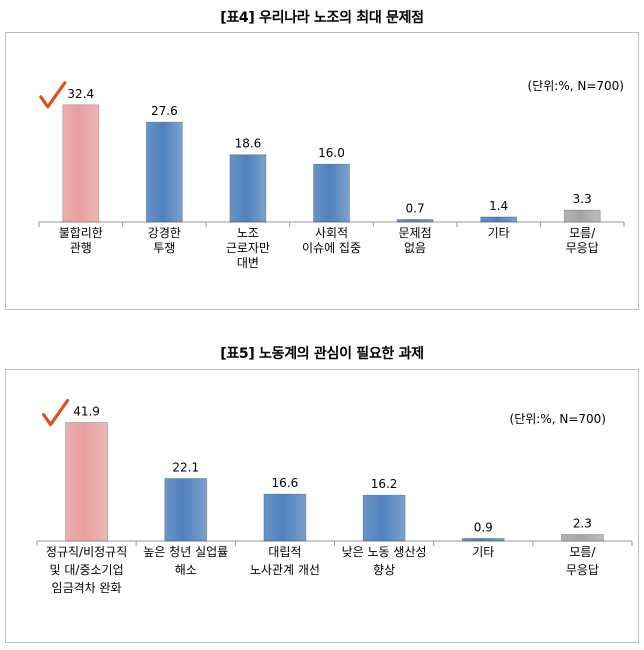 Image resolution: width=644 pixels, height=650 pixels. What do you see at coordinates (185, 468) in the screenshot?
I see `data-label: 22.1` at bounding box center [185, 468].